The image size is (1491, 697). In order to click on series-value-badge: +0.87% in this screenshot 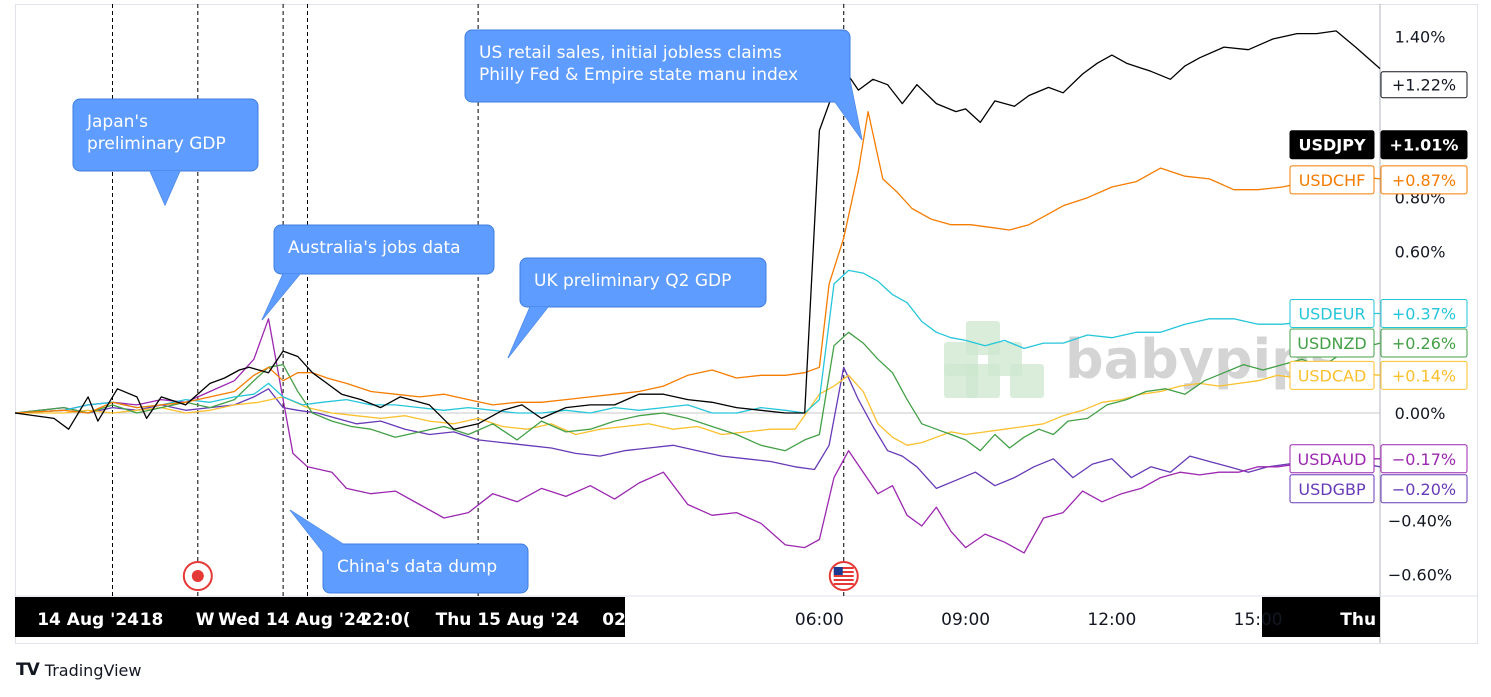, I will do `click(1424, 180)`.